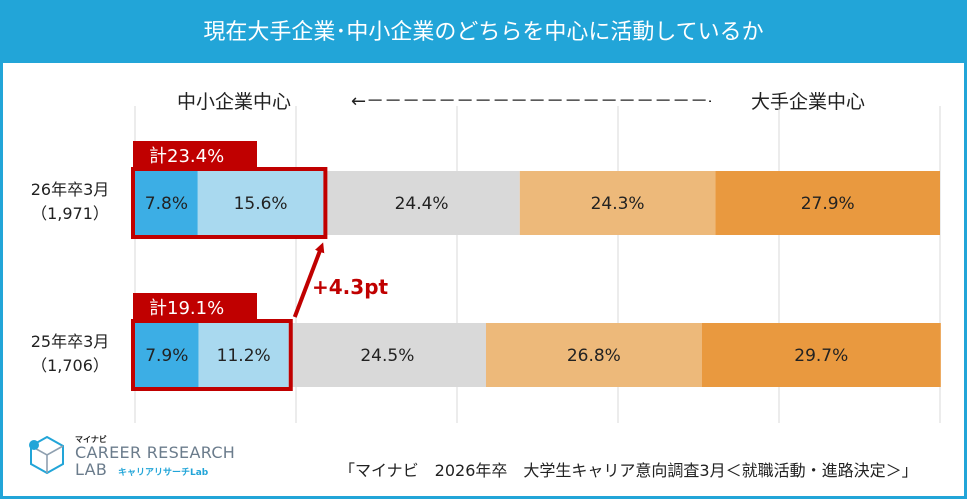 Image resolution: width=967 pixels, height=499 pixels. I want to click on data-label: 7.9%, so click(166, 356).